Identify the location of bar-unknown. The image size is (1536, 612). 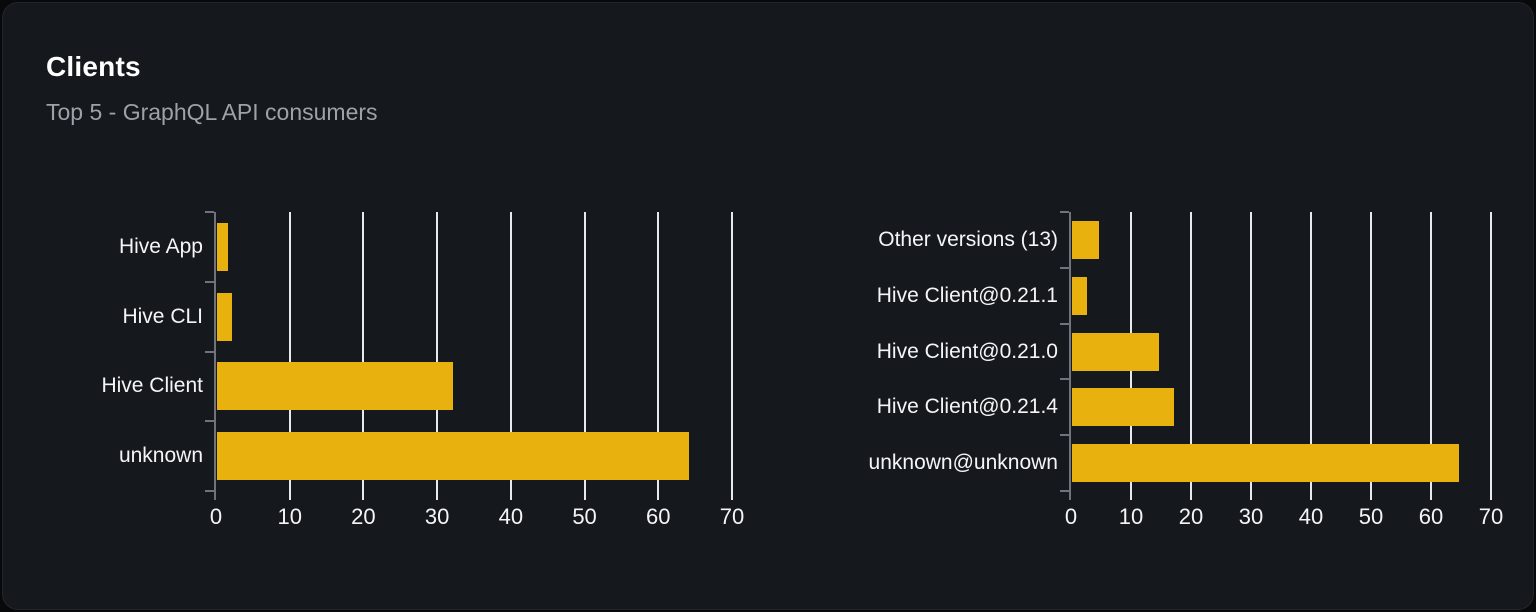
(453, 456).